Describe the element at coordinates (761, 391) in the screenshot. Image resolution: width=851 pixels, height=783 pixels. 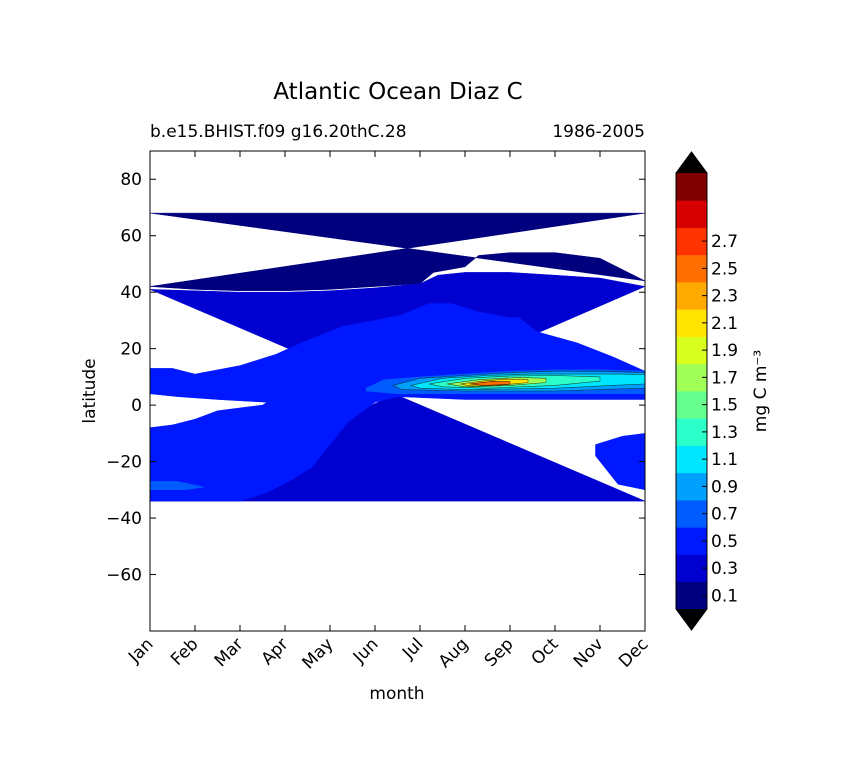
I see `colorbar-label: mg C m⁻³` at that location.